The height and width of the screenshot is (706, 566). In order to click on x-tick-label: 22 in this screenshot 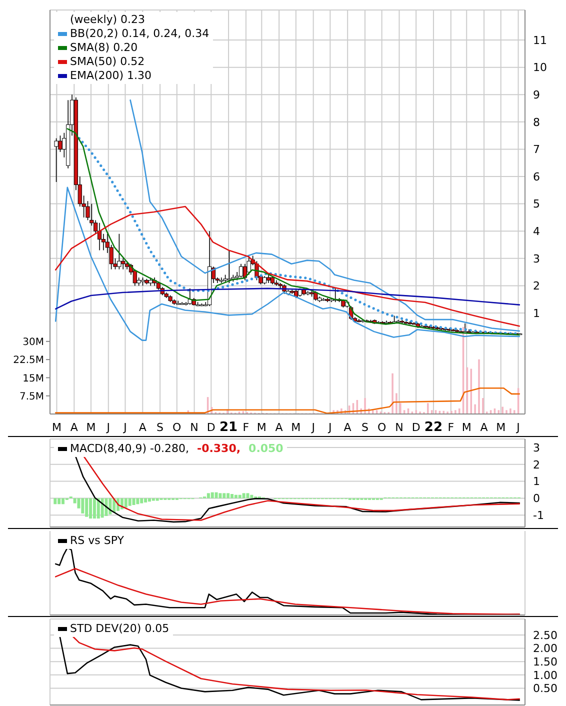, I will do `click(433, 427)`.